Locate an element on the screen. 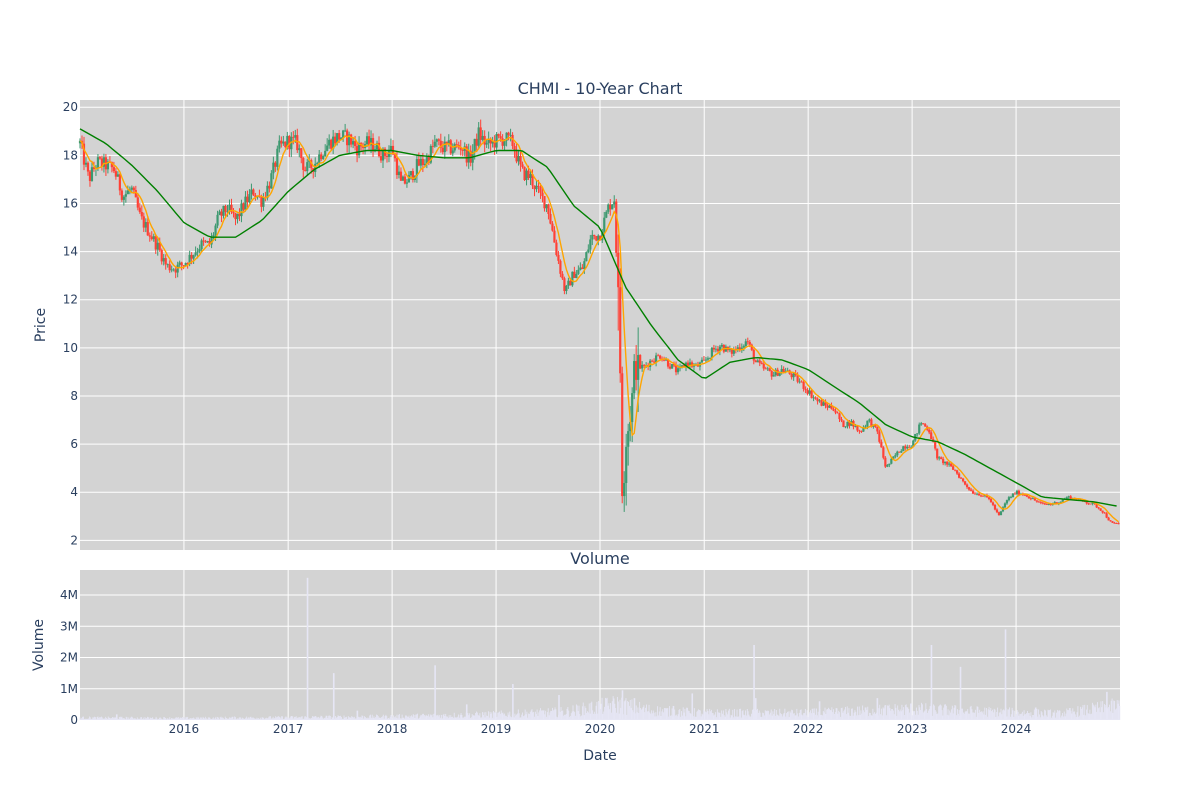  price-tick-label: 10 is located at coordinates (70, 348).